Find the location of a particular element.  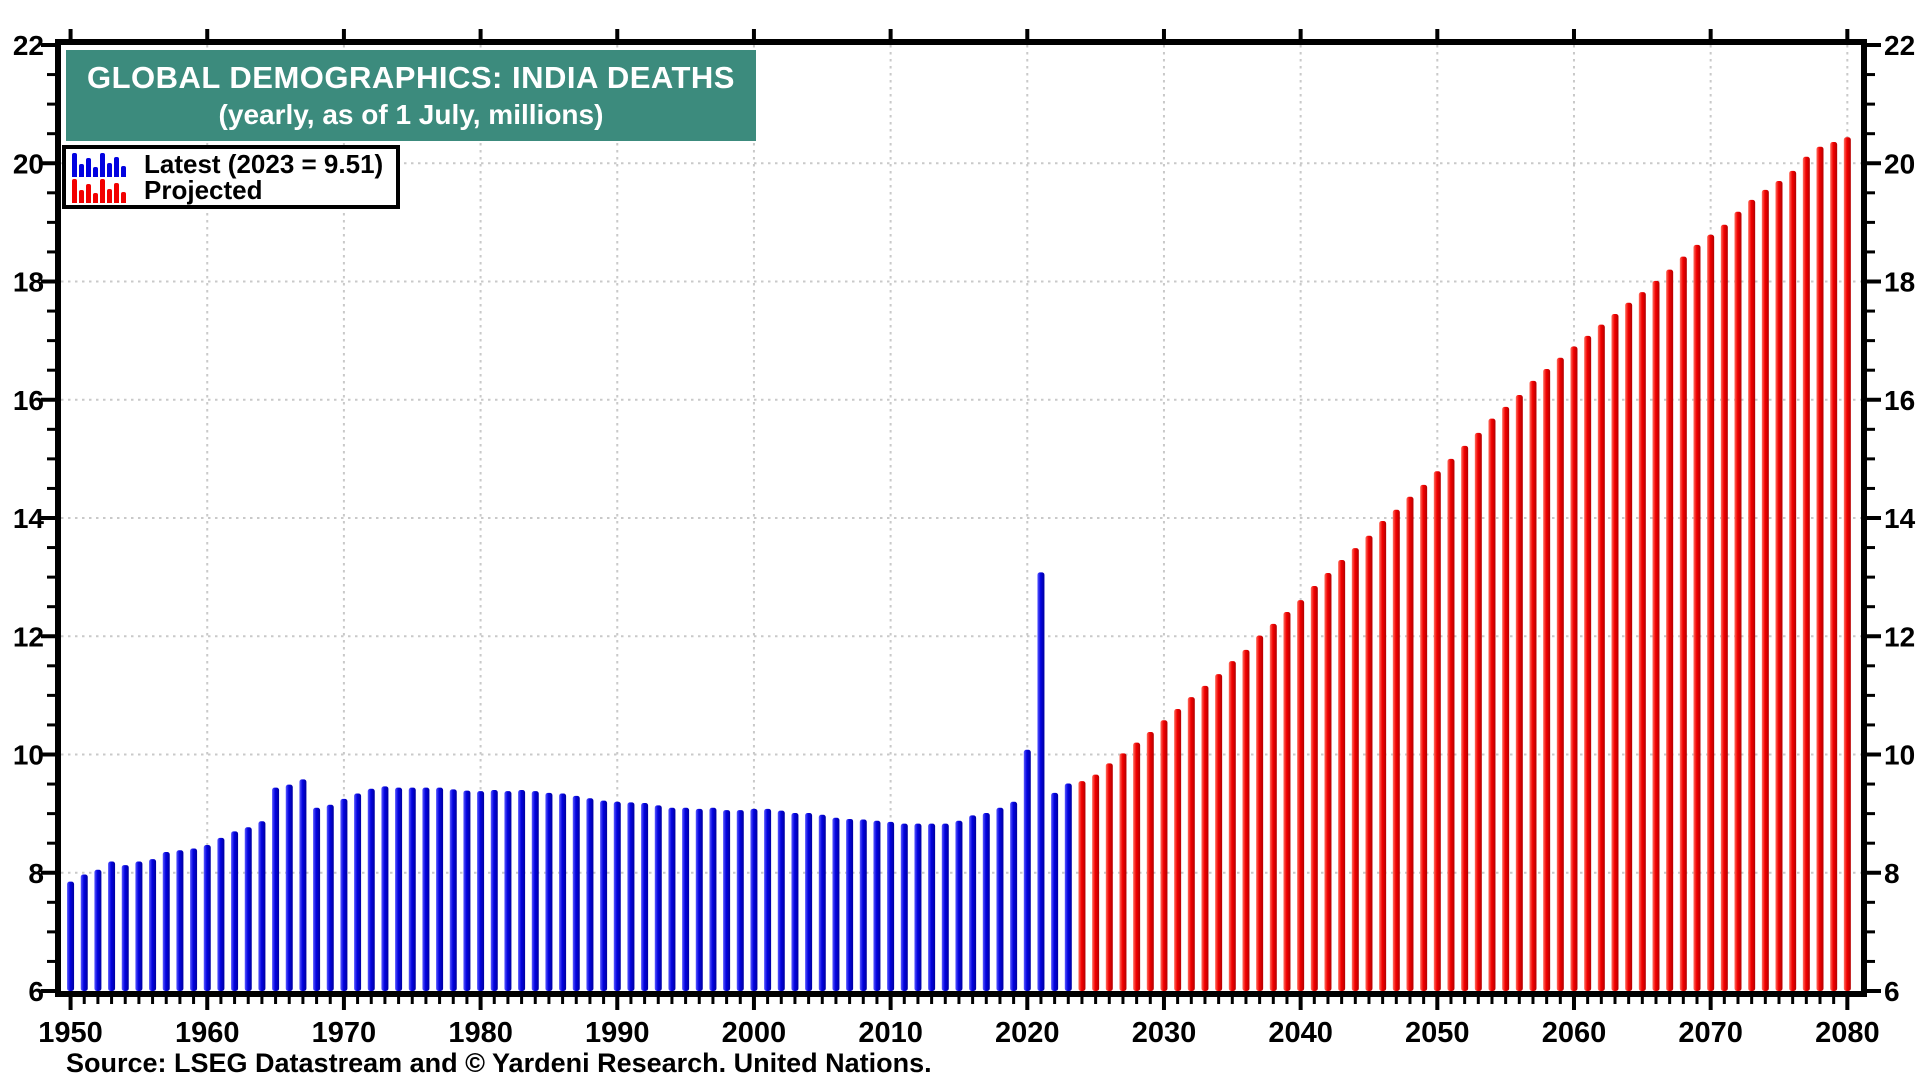

bar-2062 is located at coordinates (1601, 657).